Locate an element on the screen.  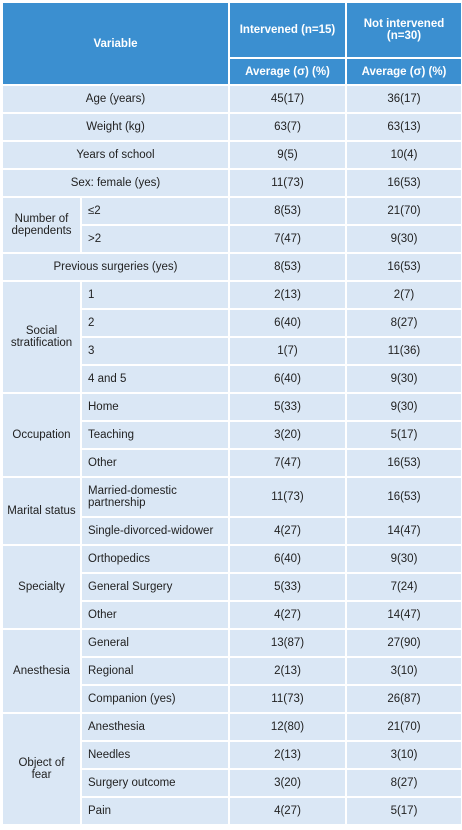
sub-label: Home is located at coordinates (155, 407).